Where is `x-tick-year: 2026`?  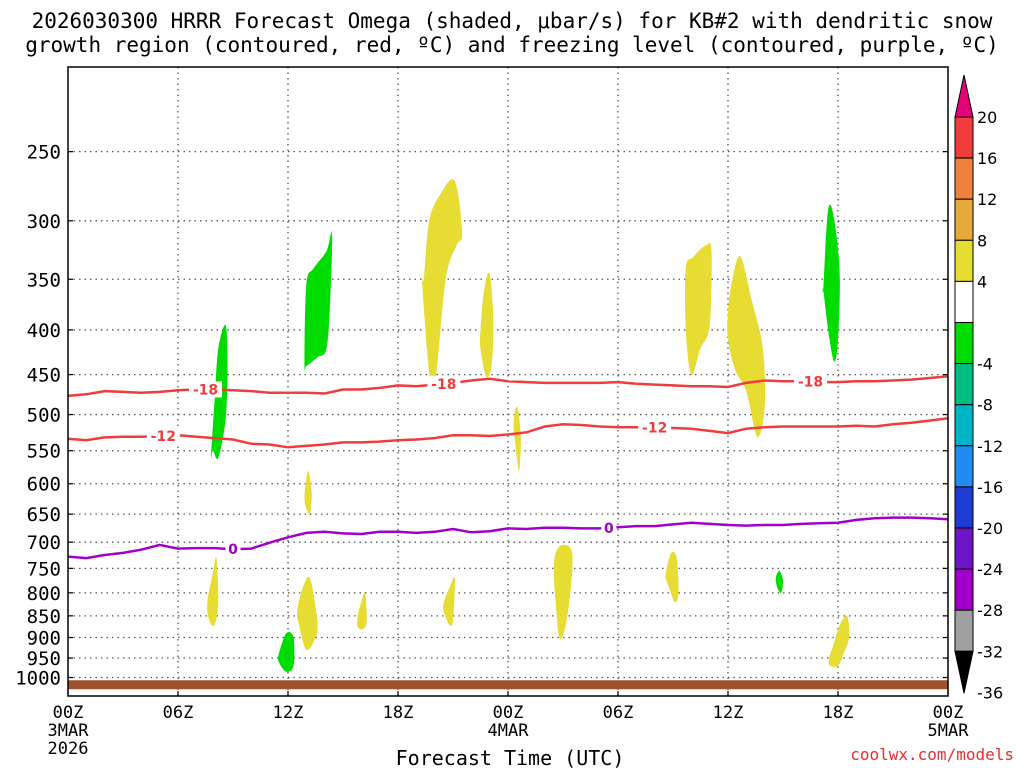 x-tick-year: 2026 is located at coordinates (68, 749).